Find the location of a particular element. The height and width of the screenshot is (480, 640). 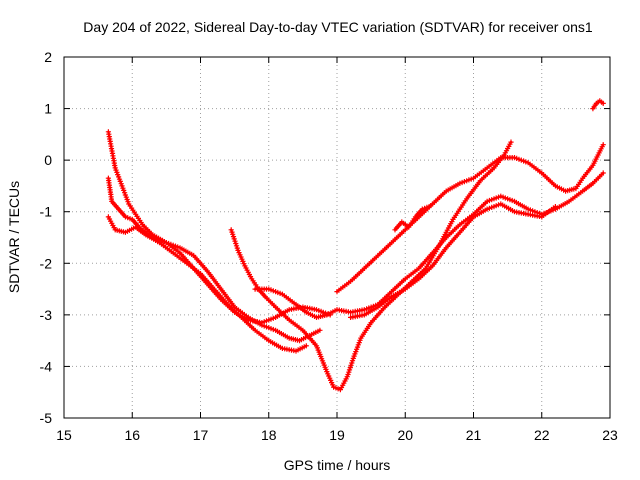

y-tick-label: 0 is located at coordinates (48, 160).